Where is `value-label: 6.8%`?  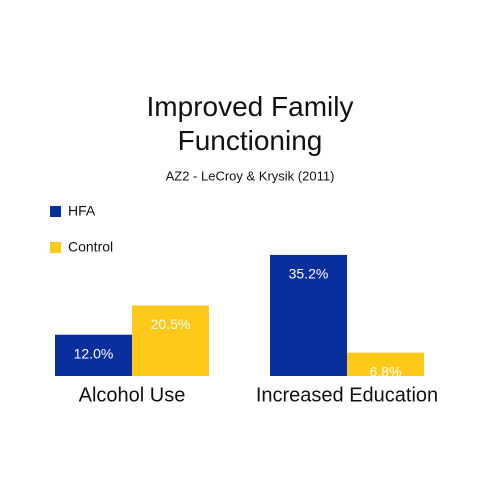
value-label: 6.8% is located at coordinates (386, 371).